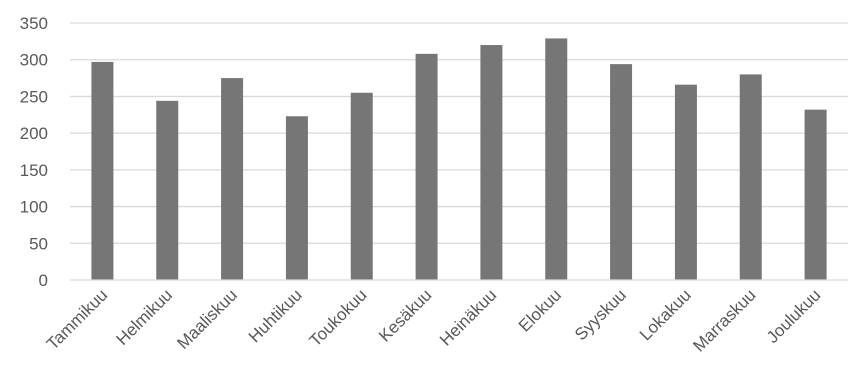 Image resolution: width=860 pixels, height=380 pixels. What do you see at coordinates (77, 319) in the screenshot?
I see `x-category-label: Tammikuu` at bounding box center [77, 319].